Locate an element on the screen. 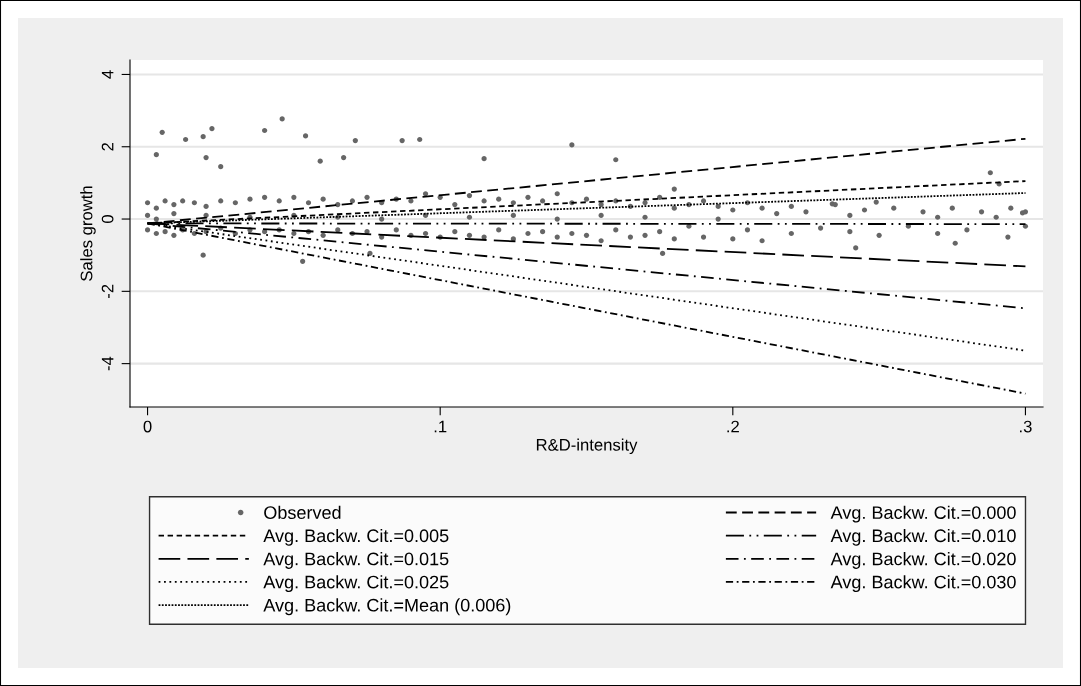 The image size is (1081, 686). x-axis-title: R&D-intensity is located at coordinates (587, 446).